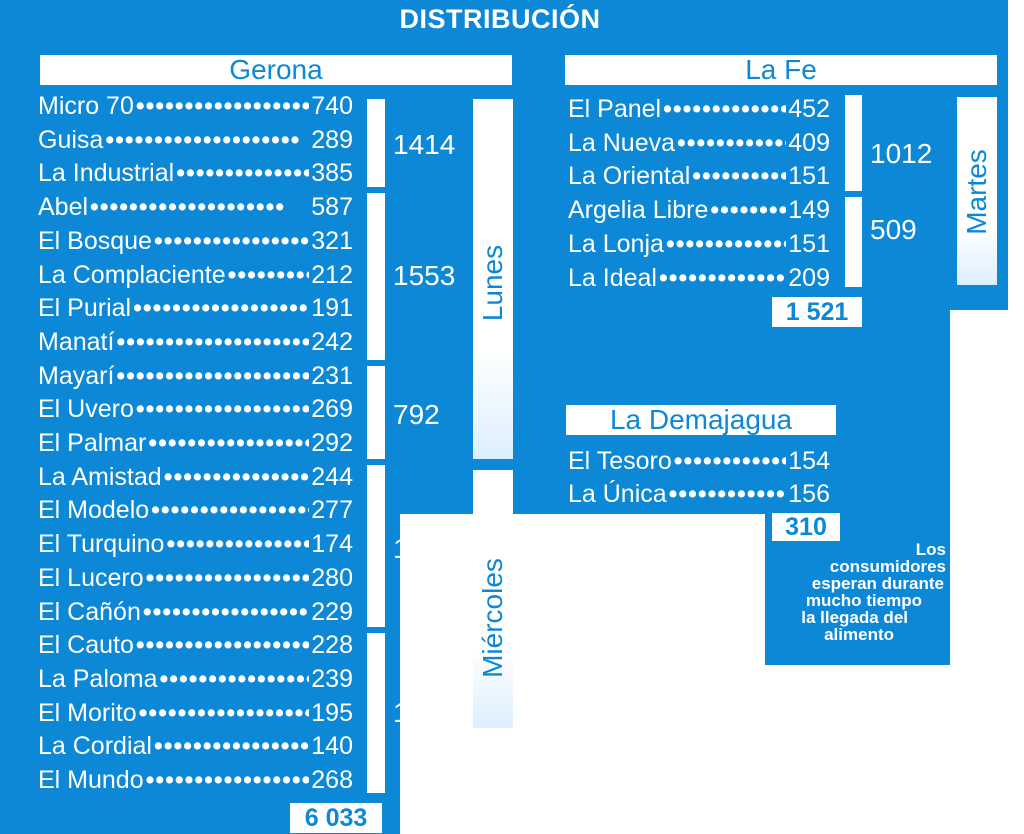 The image size is (1024, 834). What do you see at coordinates (416, 414) in the screenshot?
I see `gerona-group-total: 792` at bounding box center [416, 414].